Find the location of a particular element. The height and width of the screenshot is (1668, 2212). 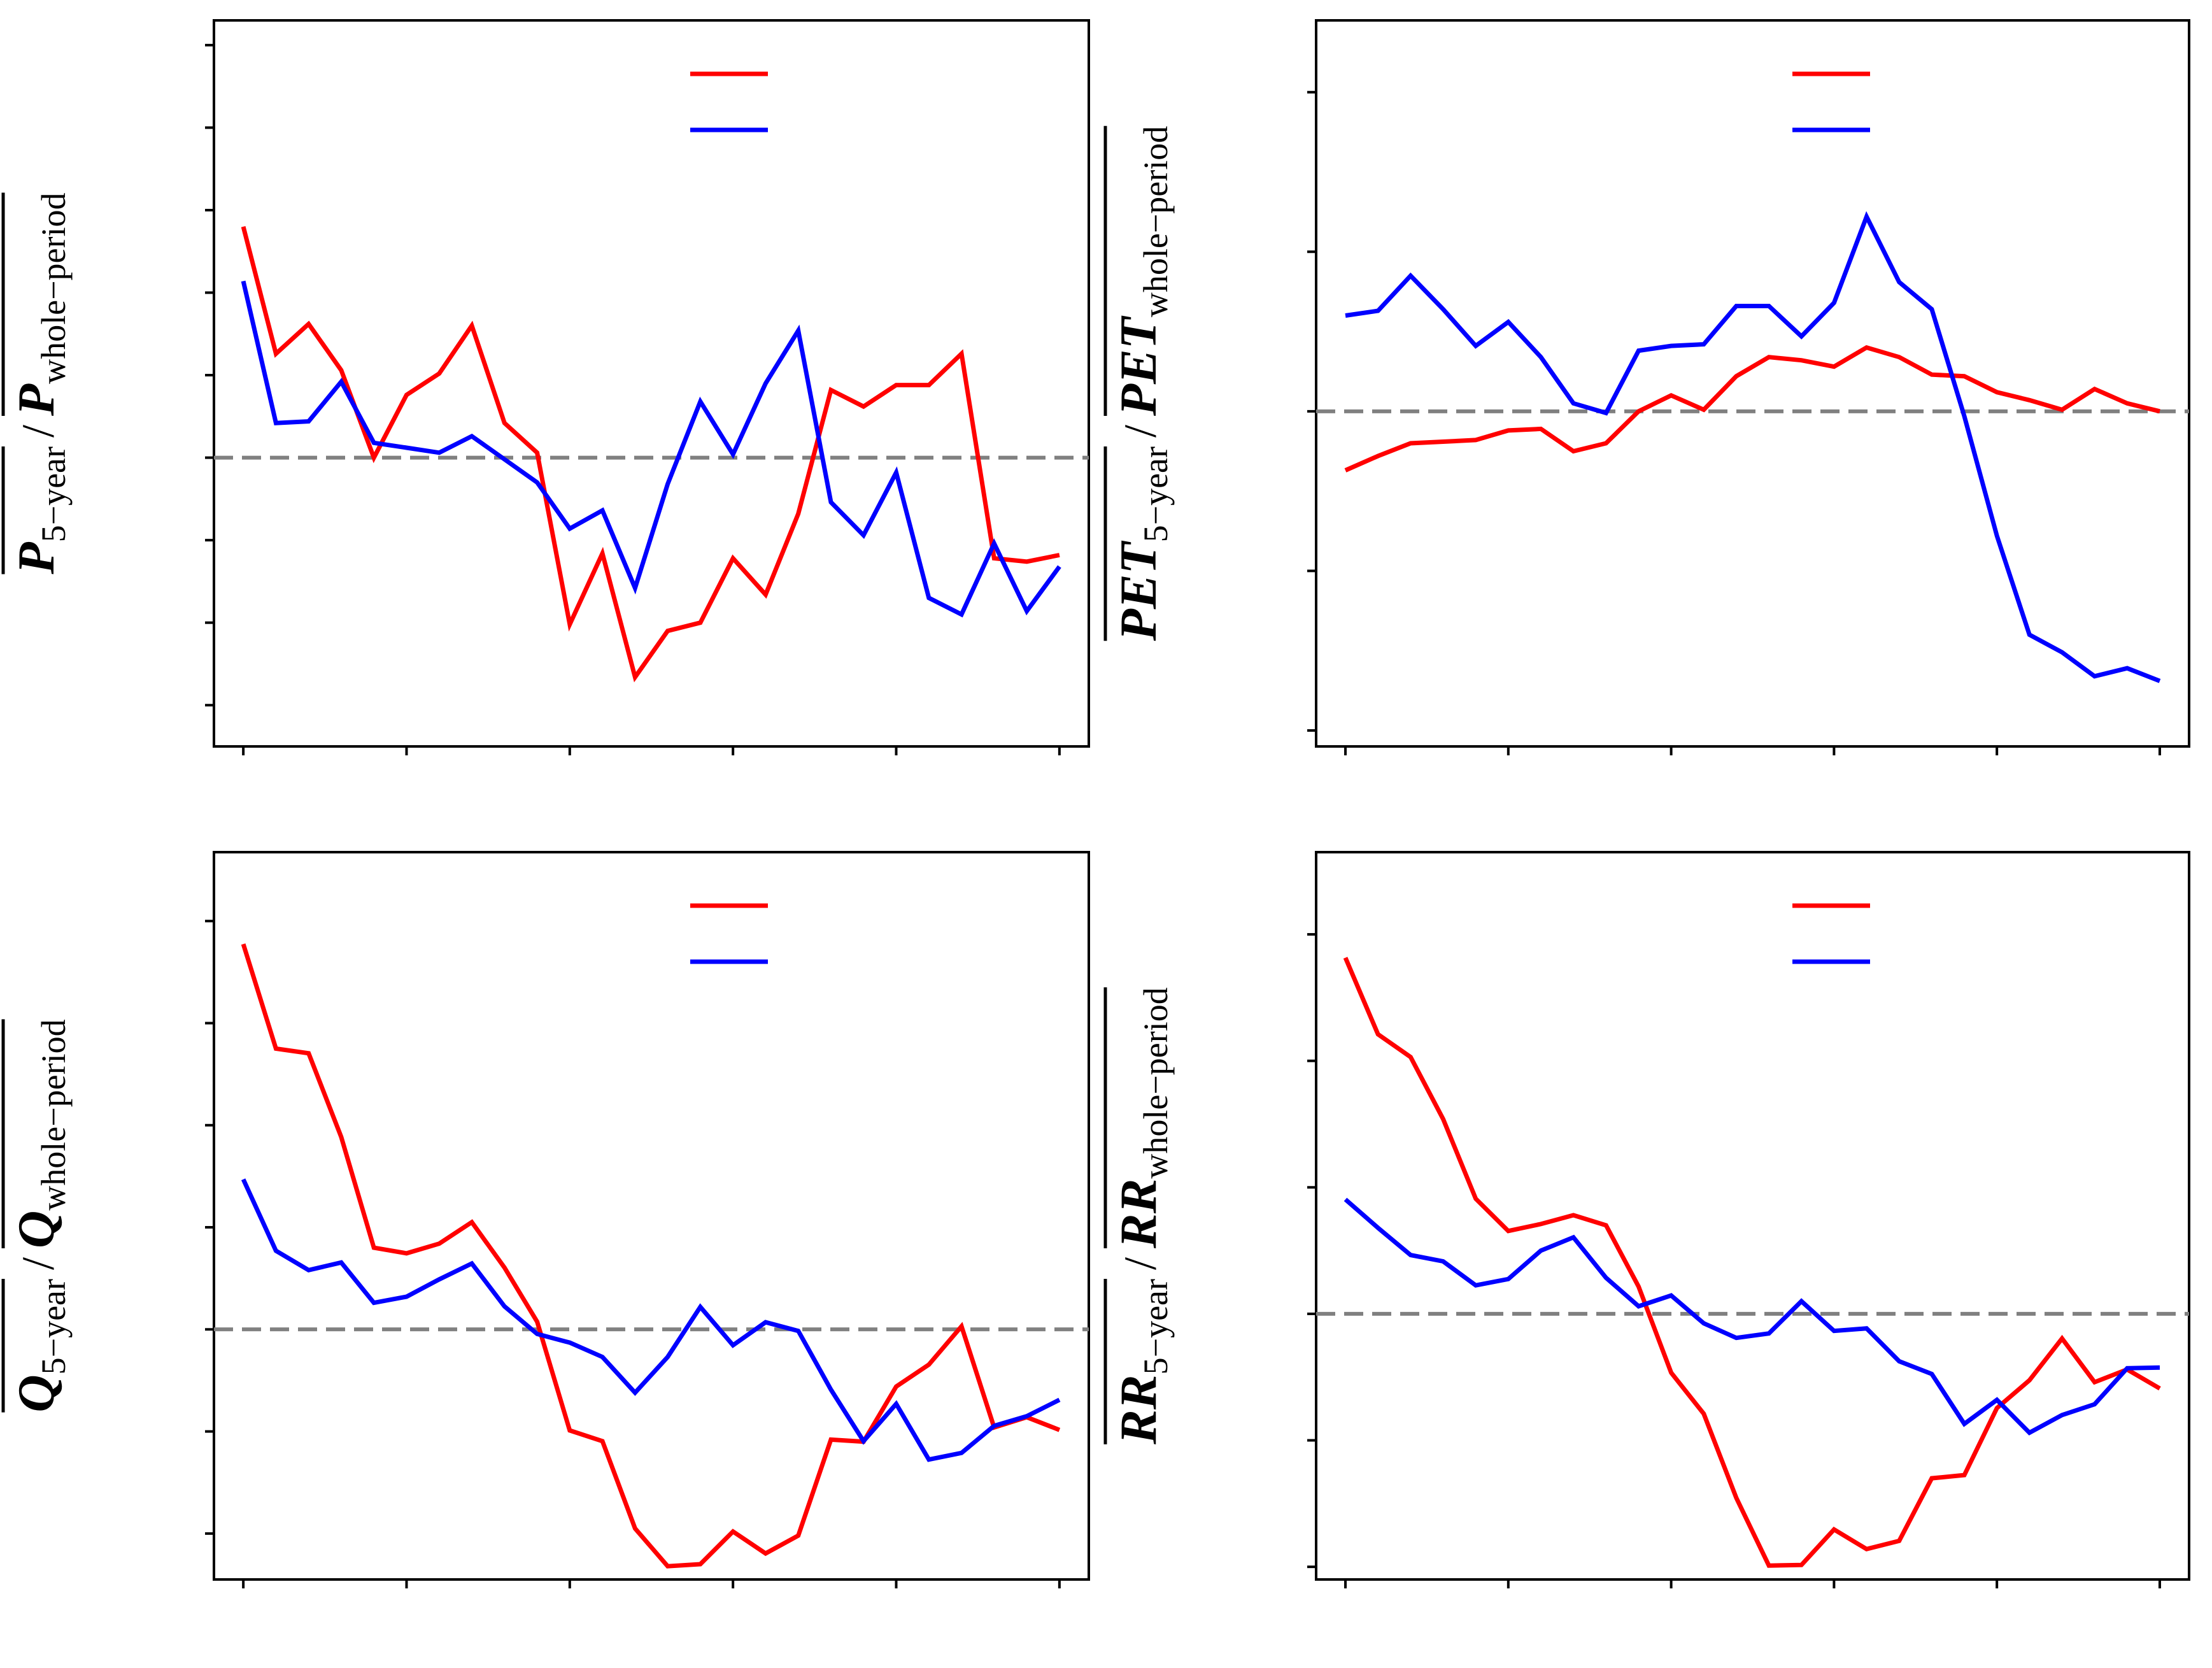

y-axis-label-text: PET5−year/PETwhole−period is located at coordinates (1142, 384).